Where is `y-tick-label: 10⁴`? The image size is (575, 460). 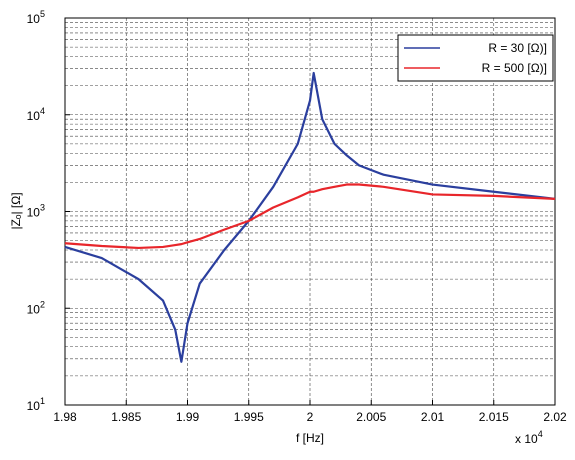
y-tick-label: 10⁴ is located at coordinates (36, 114).